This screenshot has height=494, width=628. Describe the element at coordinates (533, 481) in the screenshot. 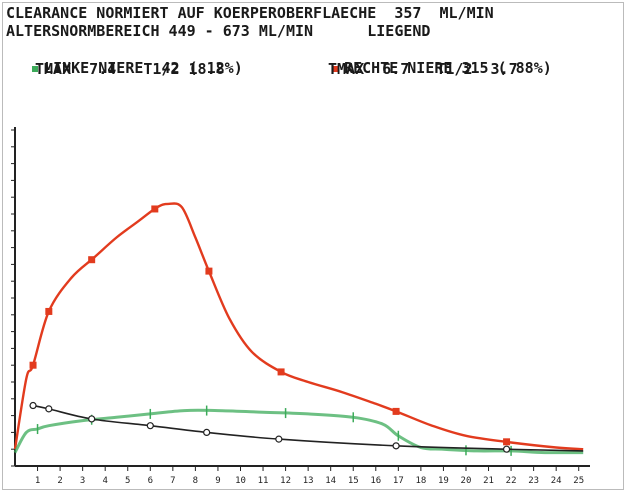

I see `x-tick-label: 23` at that location.